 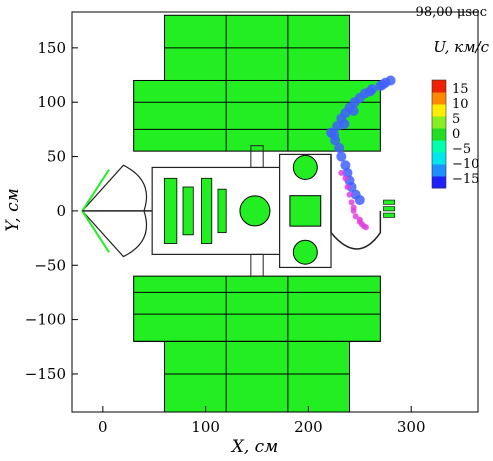 I want to click on y-tick-label: −150, so click(x=45, y=374).